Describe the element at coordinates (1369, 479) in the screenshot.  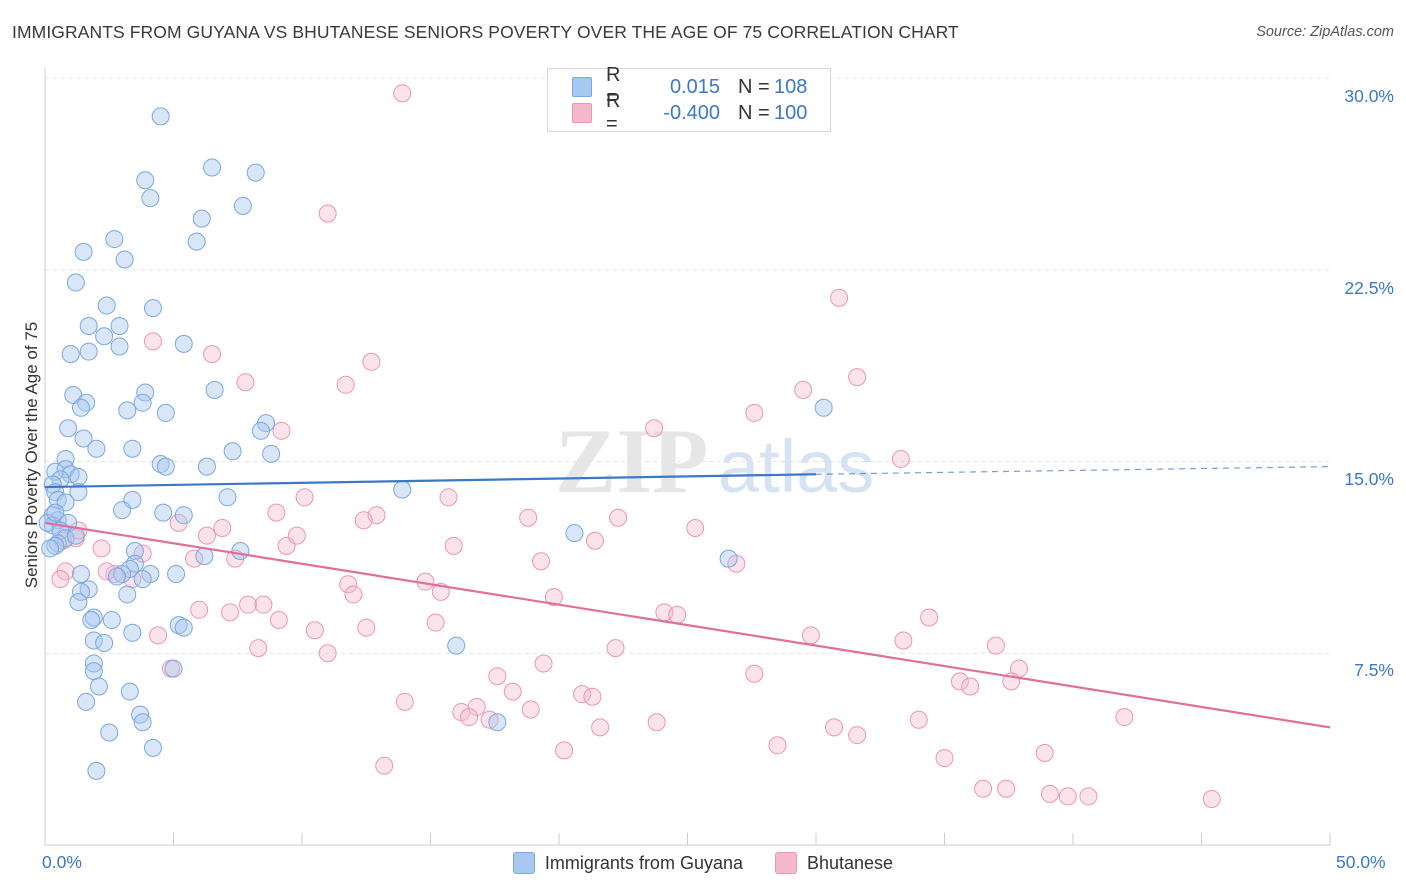
I see `y-tick-label: 15.0%` at that location.